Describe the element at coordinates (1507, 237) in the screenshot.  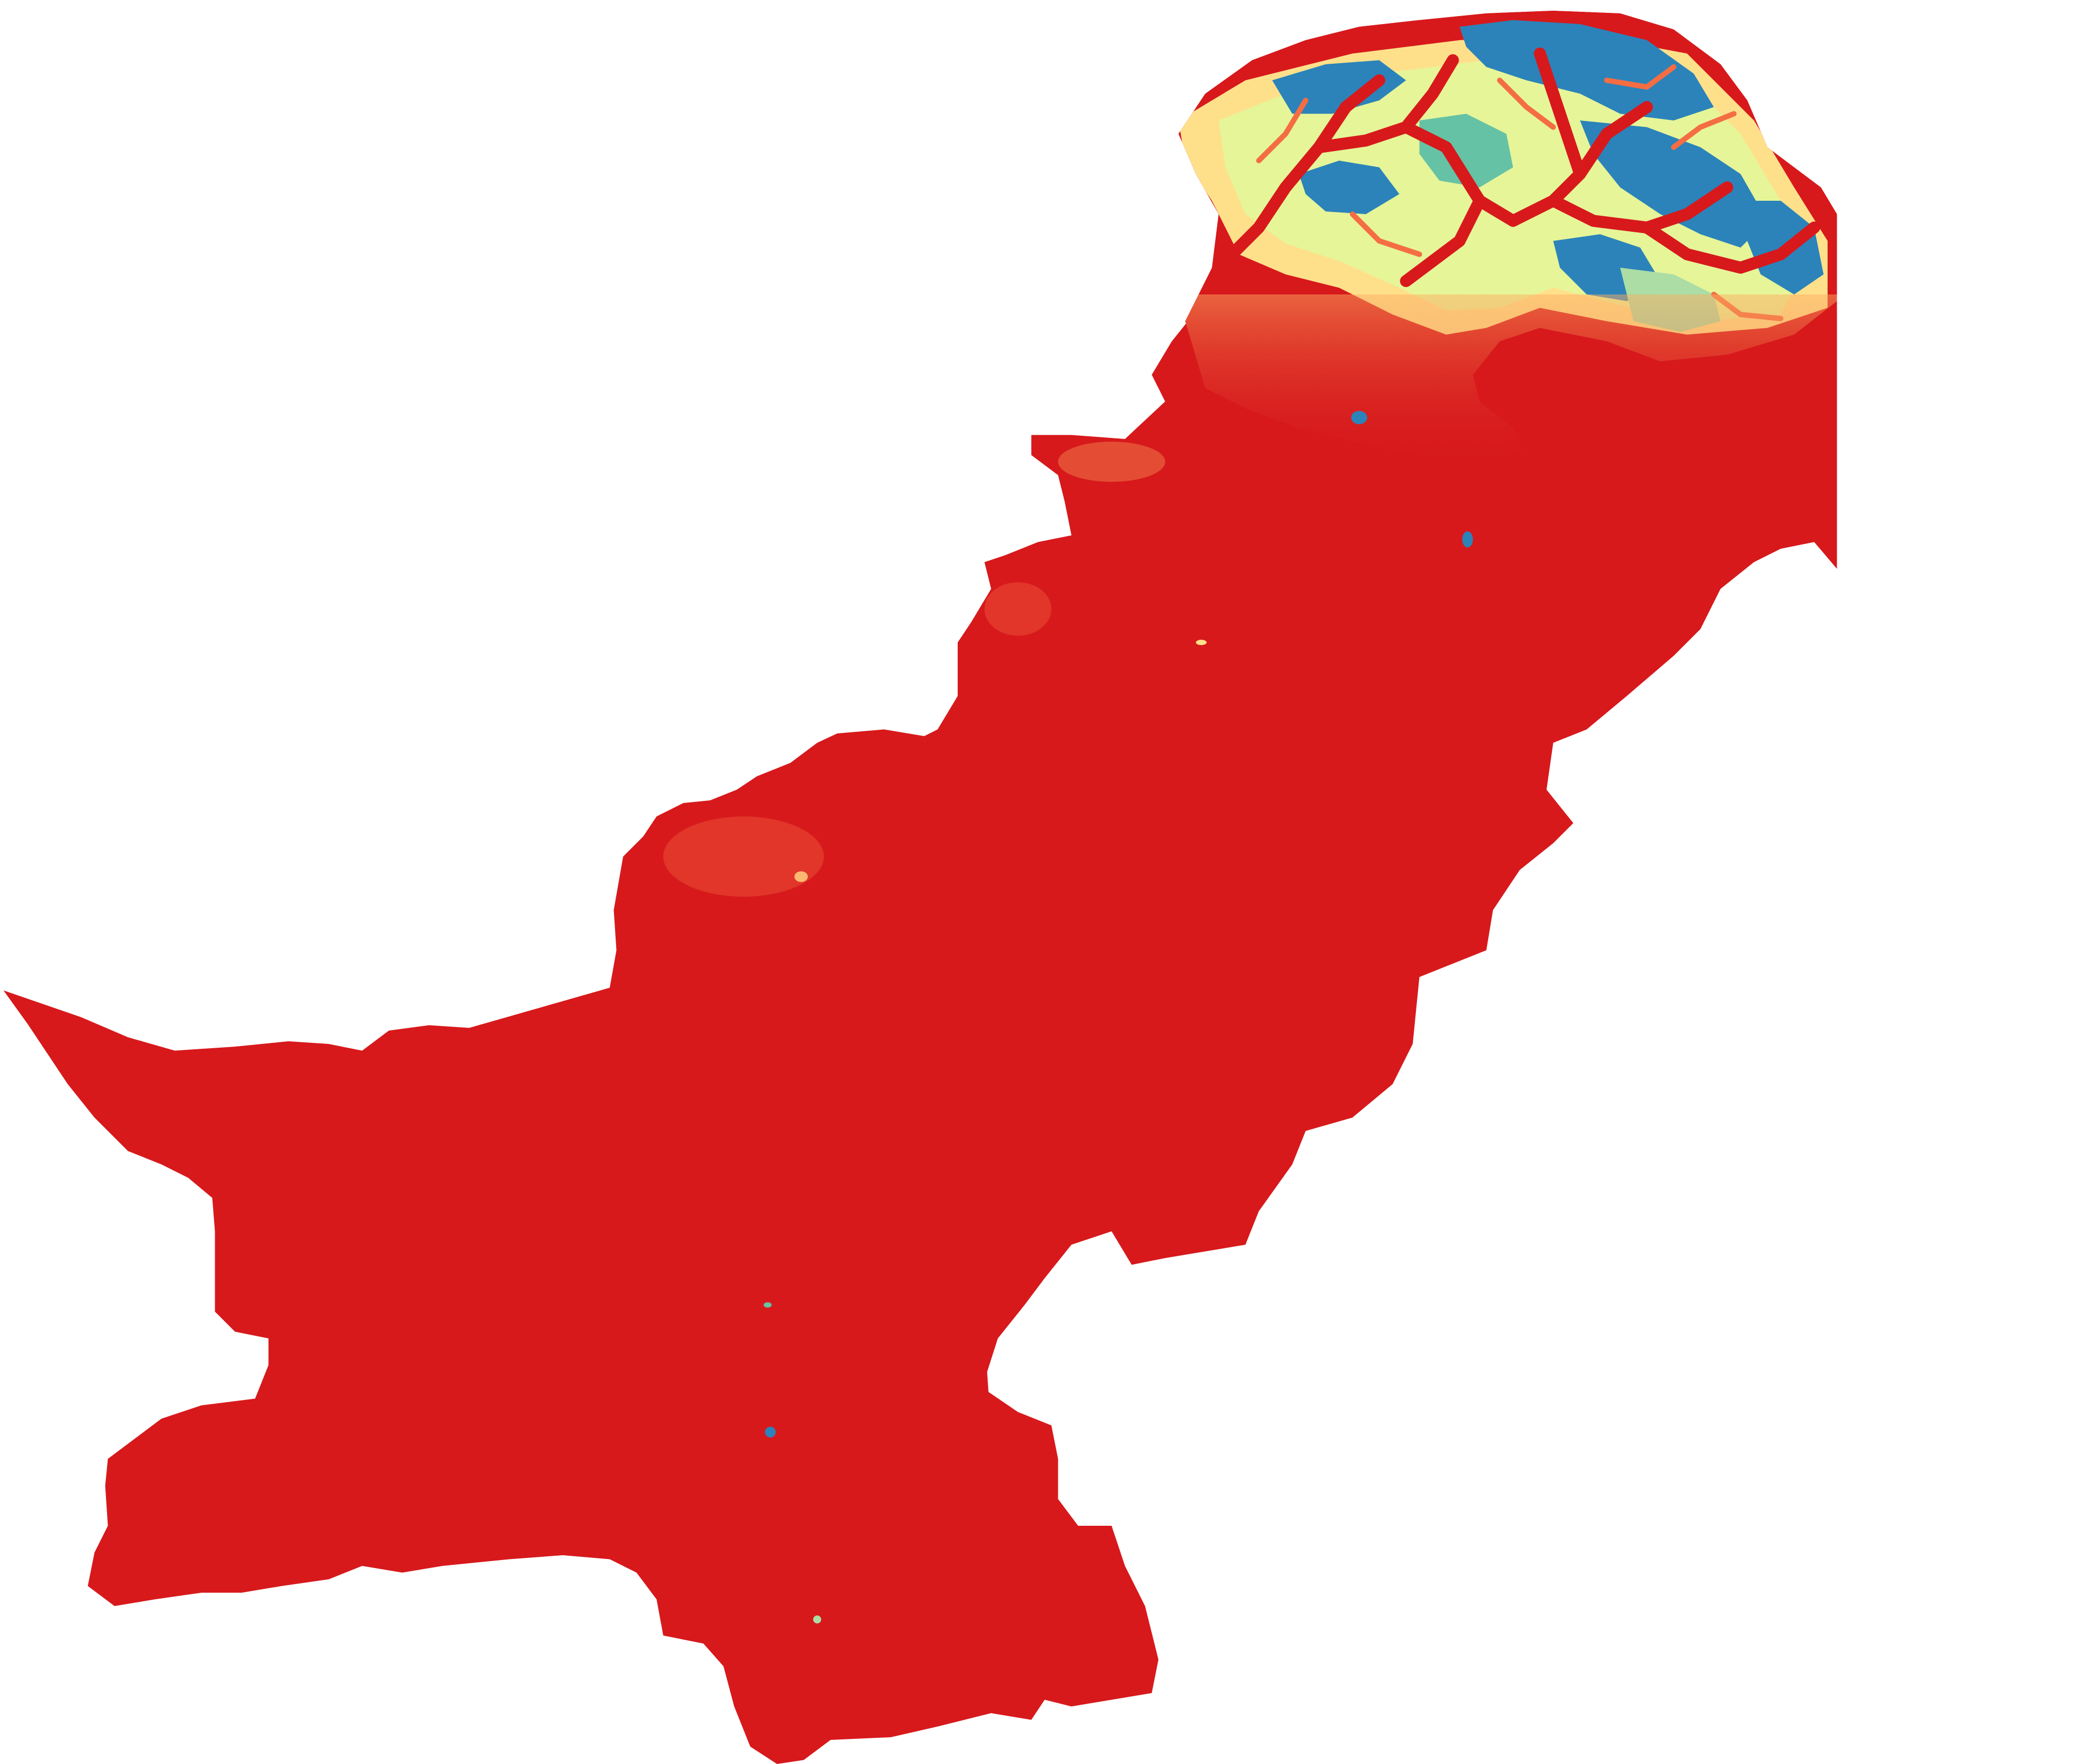
I see `northern-highlands` at that location.